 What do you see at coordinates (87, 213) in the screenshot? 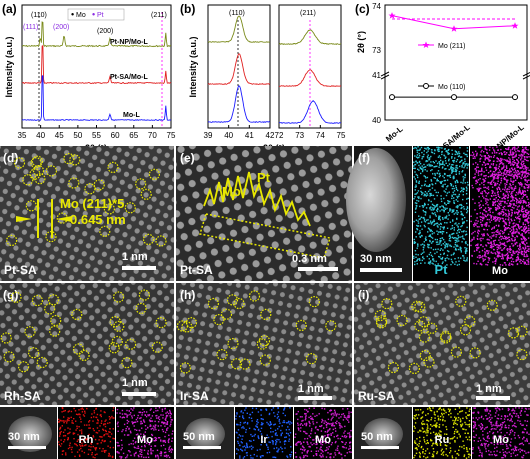
I see `panel-d: (d) Mo (211)*5 0.645 nm Pt-SA 1 nm` at bounding box center [87, 213].